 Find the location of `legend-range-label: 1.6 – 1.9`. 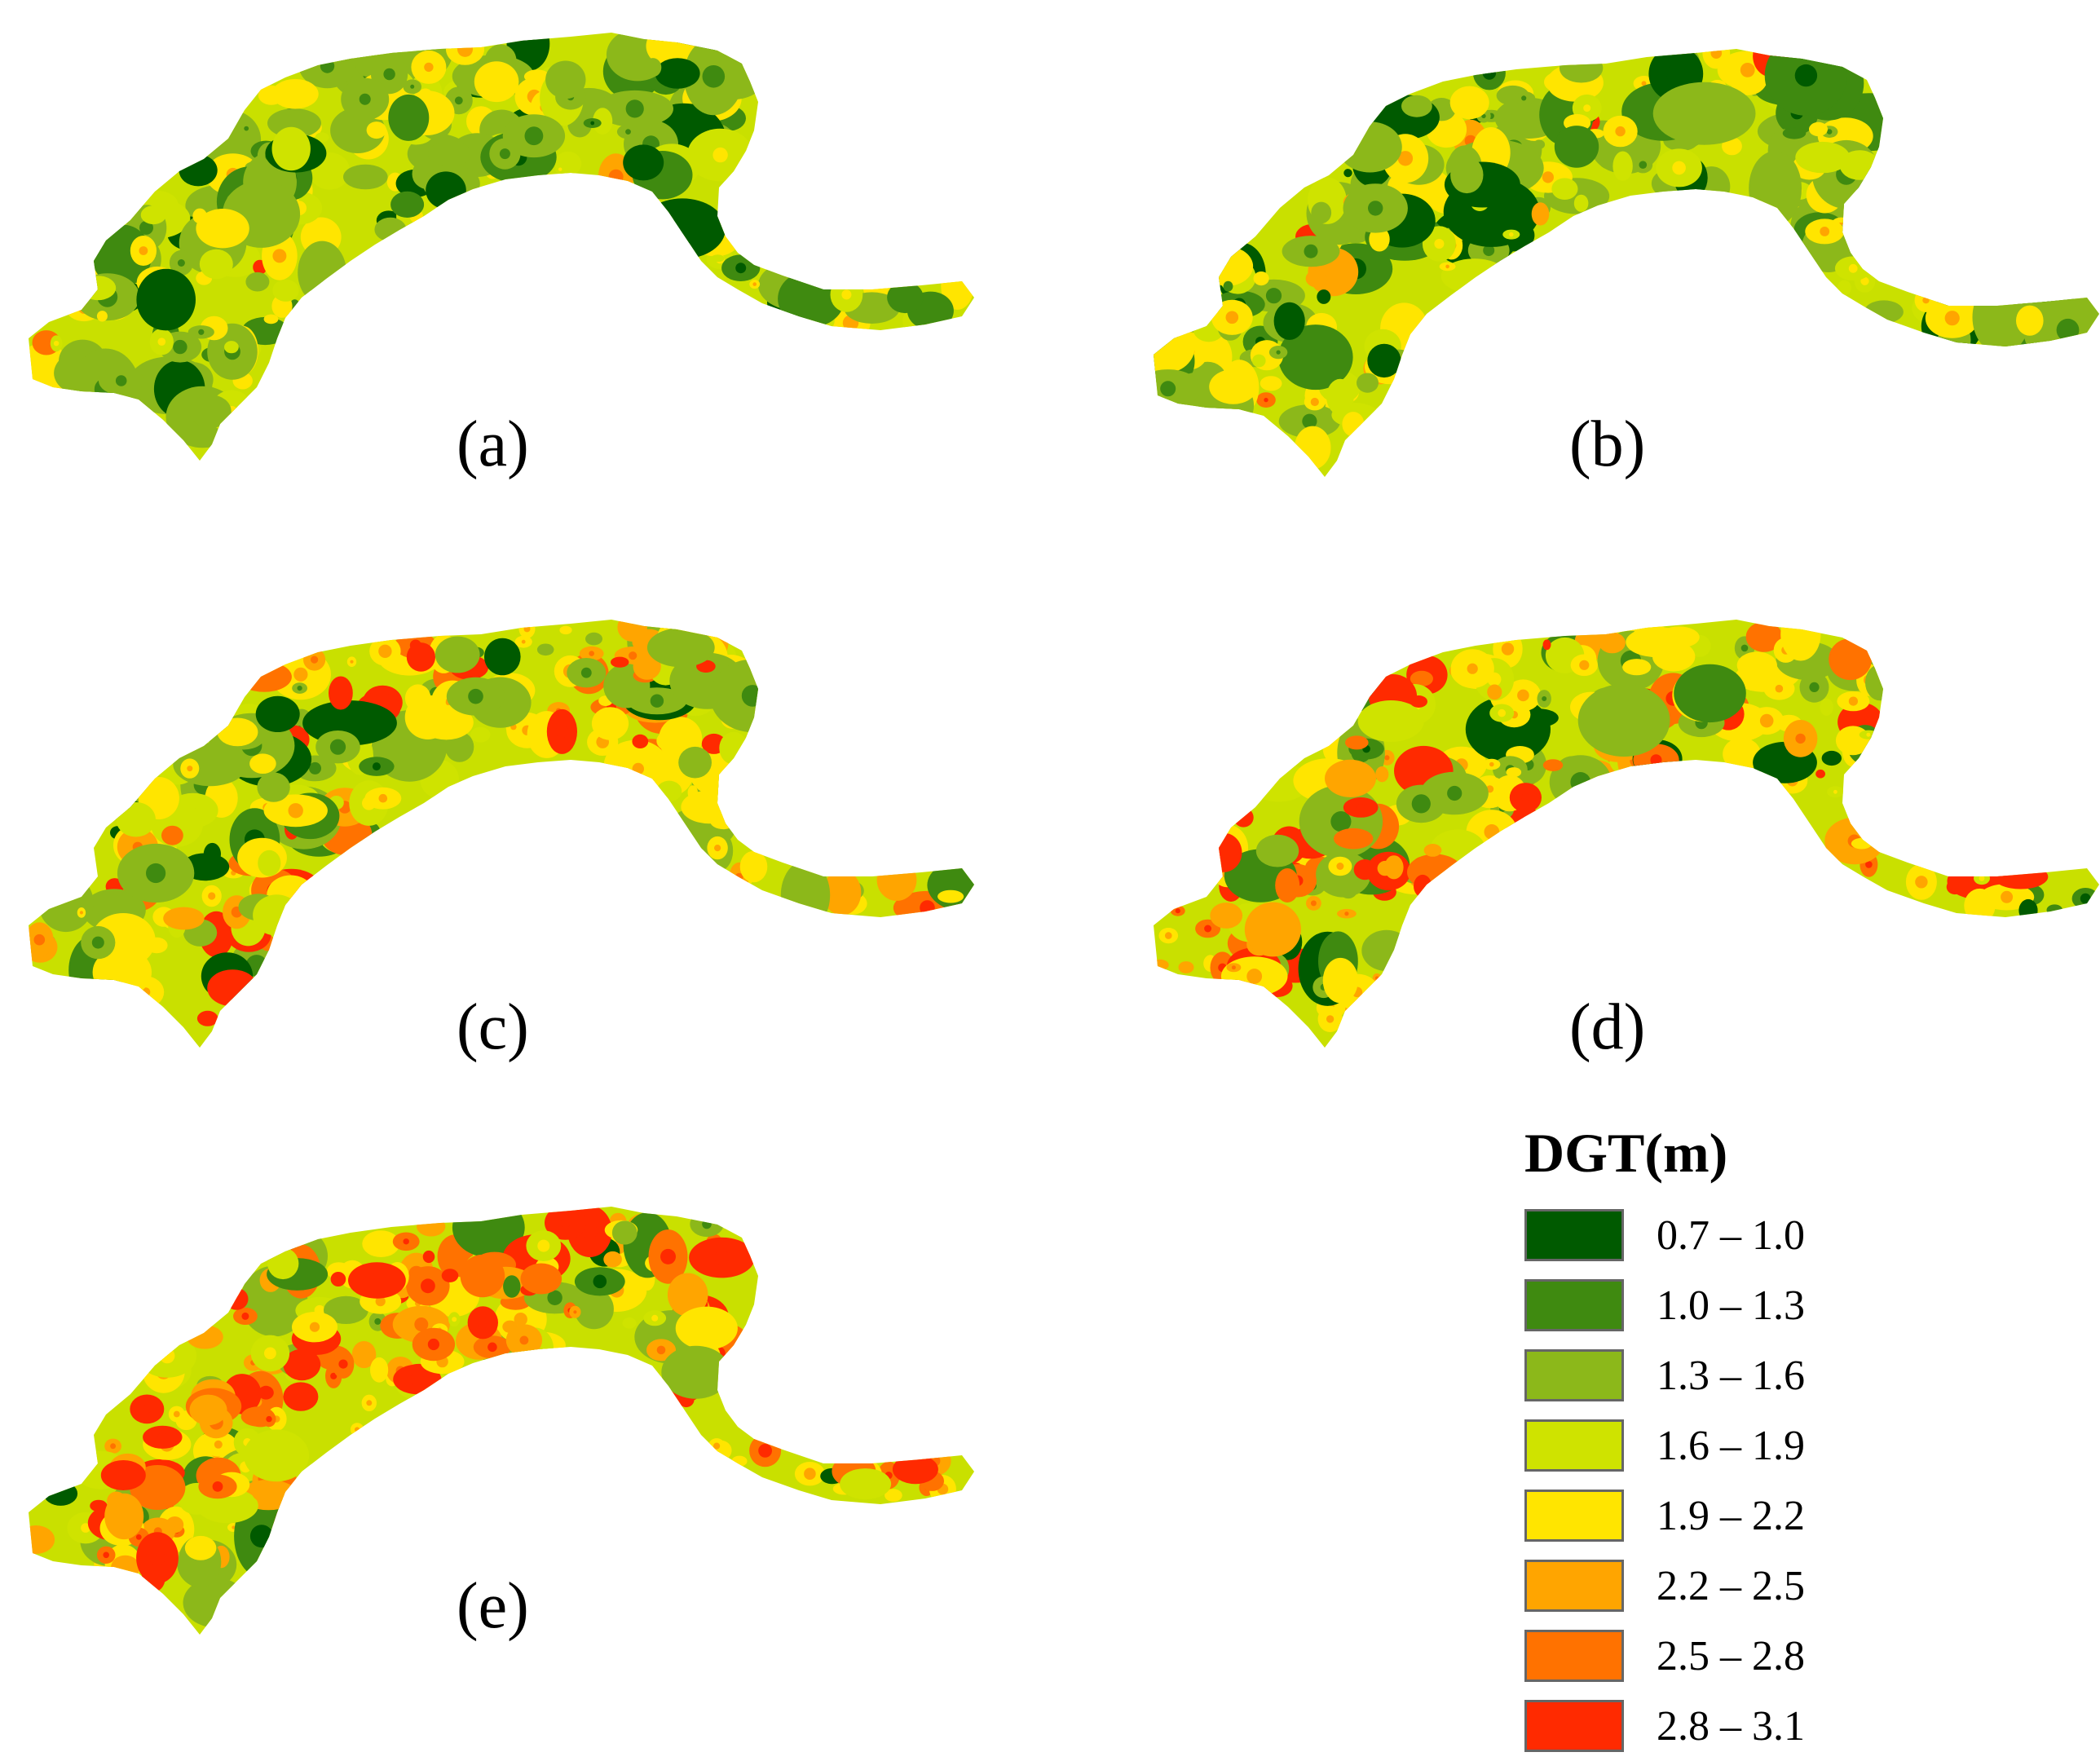

legend-range-label: 1.6 – 1.9 is located at coordinates (1731, 1446).